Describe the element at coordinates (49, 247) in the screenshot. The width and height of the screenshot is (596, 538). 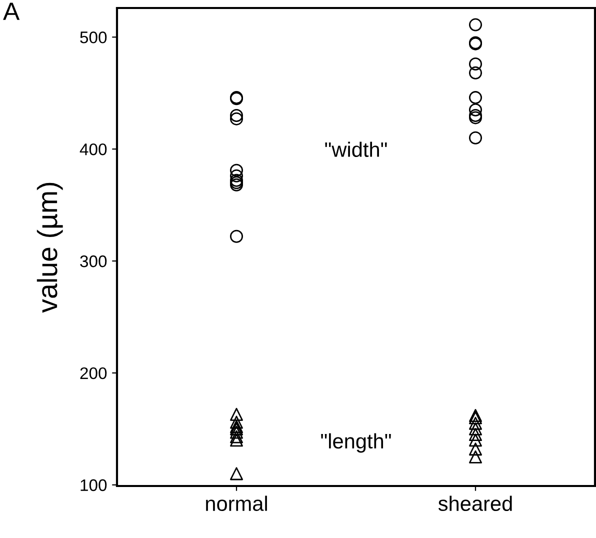
I see `y-axis-title: value (µm)` at that location.